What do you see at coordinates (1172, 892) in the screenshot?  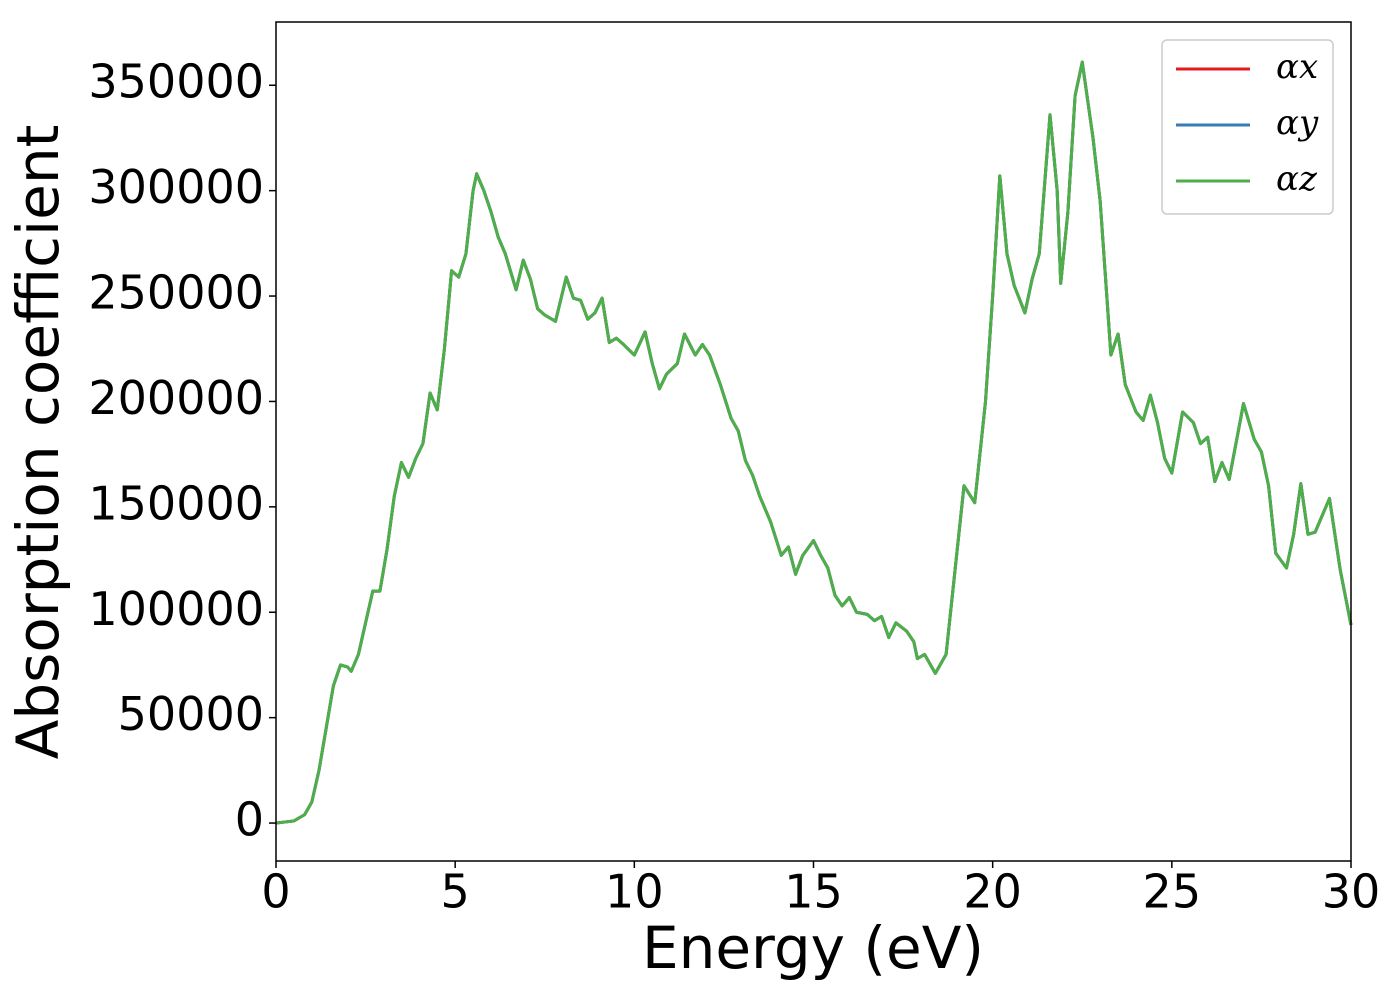 I see `x-tick-label: 25` at bounding box center [1172, 892].